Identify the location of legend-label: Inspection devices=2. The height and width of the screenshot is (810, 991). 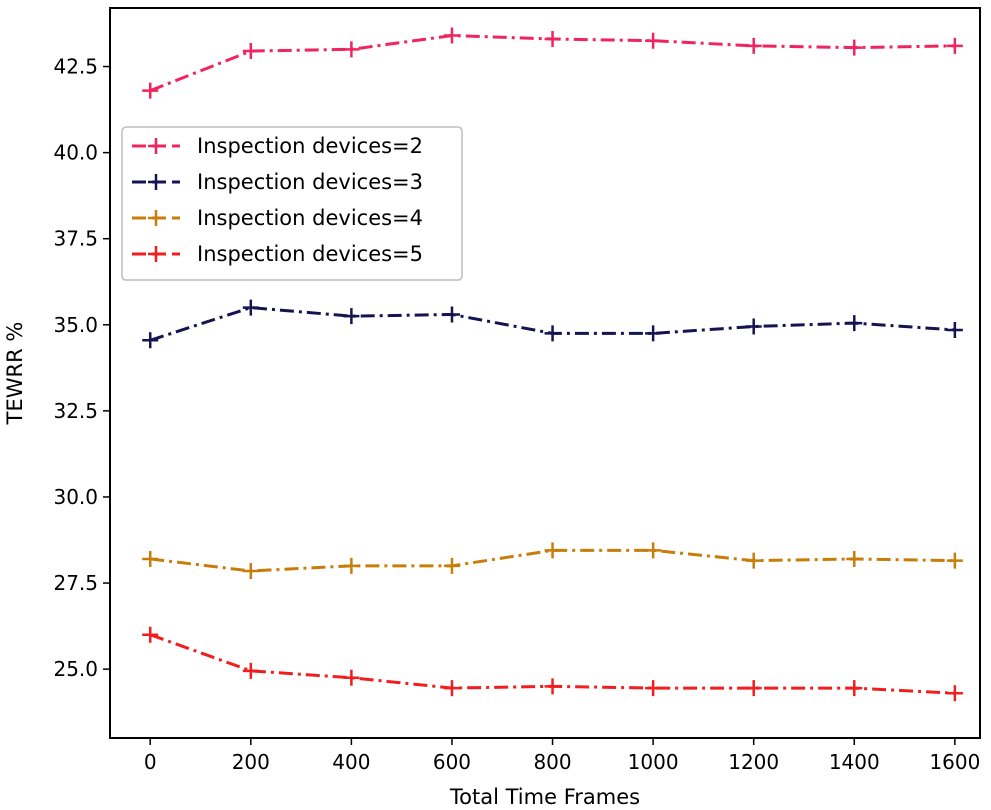
(310, 146).